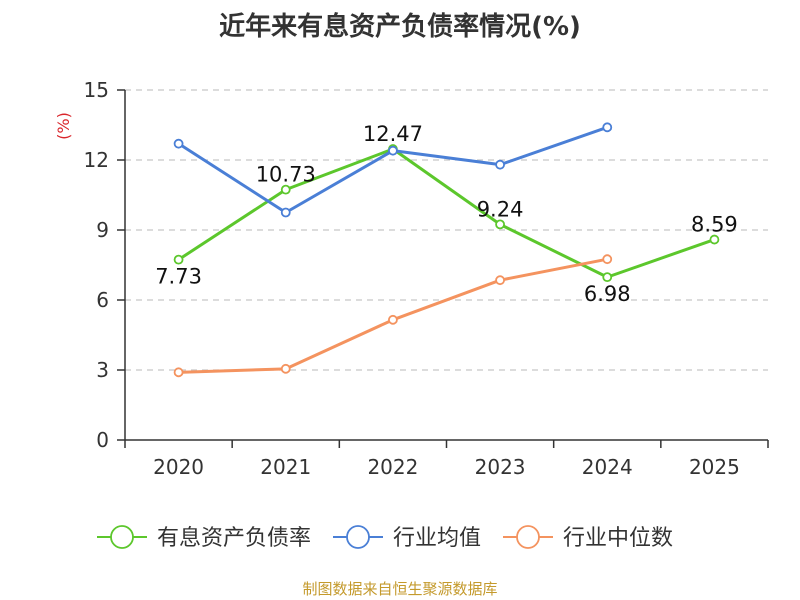 The image size is (800, 600). Describe the element at coordinates (102, 440) in the screenshot. I see `y-tick-label: 0` at that location.